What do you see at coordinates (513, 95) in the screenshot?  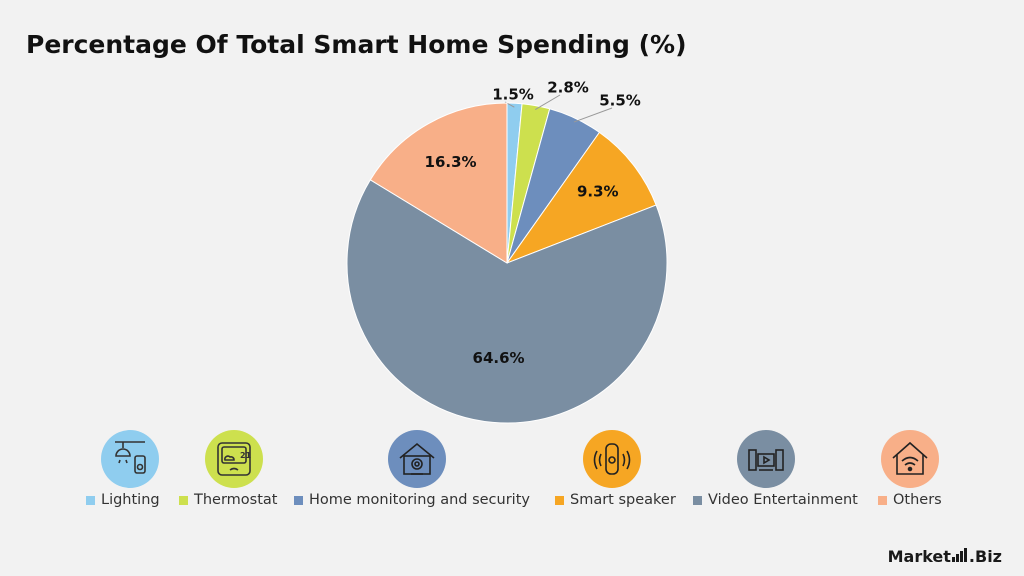 I see `pie-data-label: 1.5%` at bounding box center [513, 95].